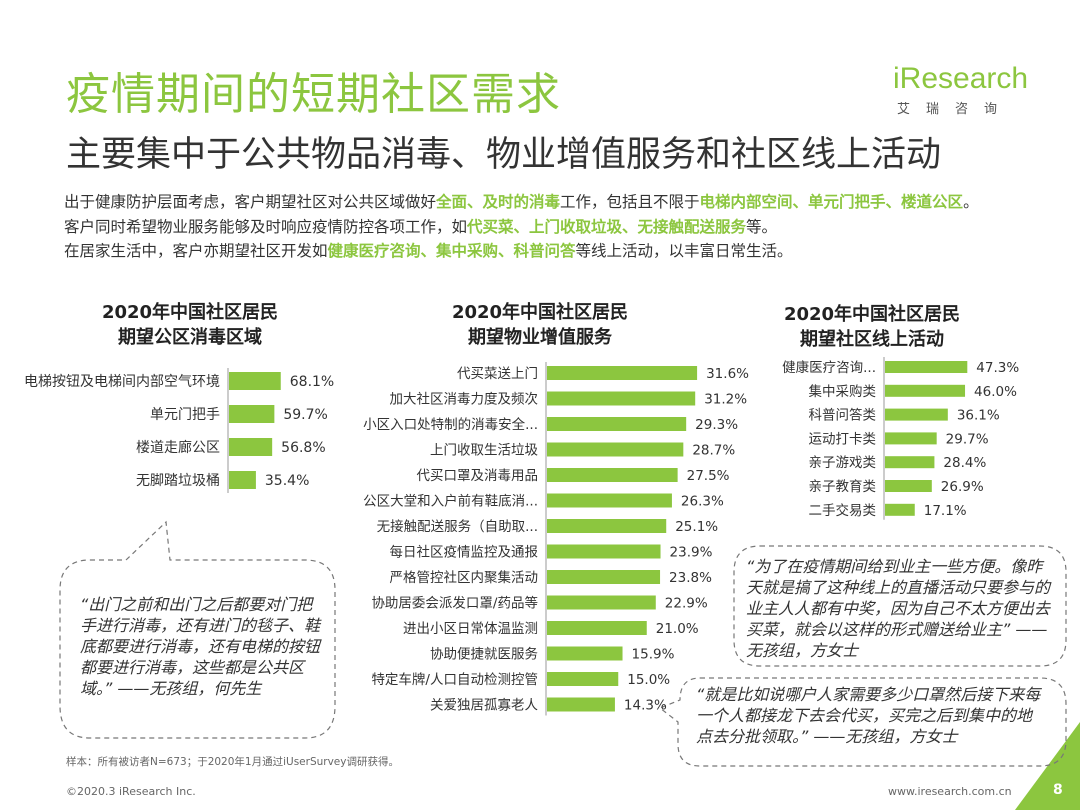  I want to click on chart2-value-label: 21.0%, so click(677, 629).